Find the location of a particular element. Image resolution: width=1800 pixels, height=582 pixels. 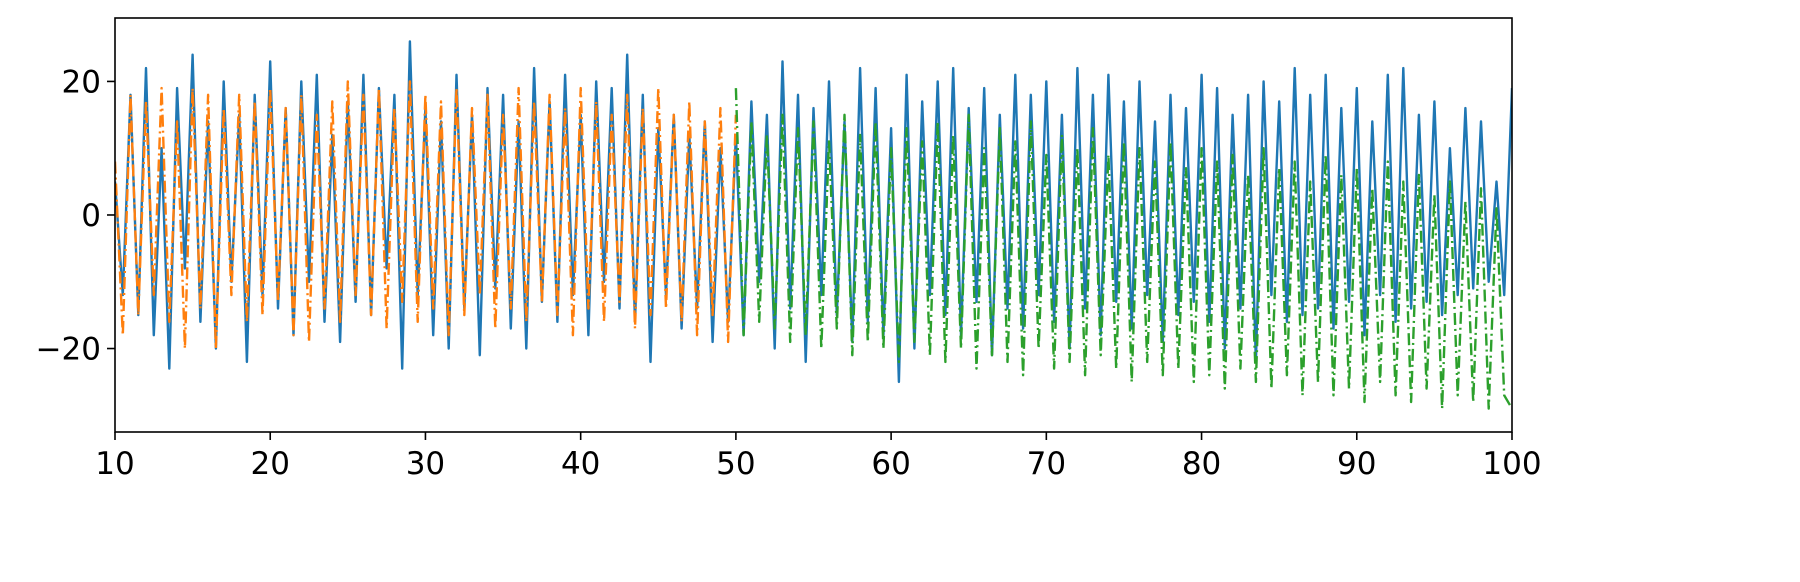

x-tick-label: 50 is located at coordinates (735, 464).